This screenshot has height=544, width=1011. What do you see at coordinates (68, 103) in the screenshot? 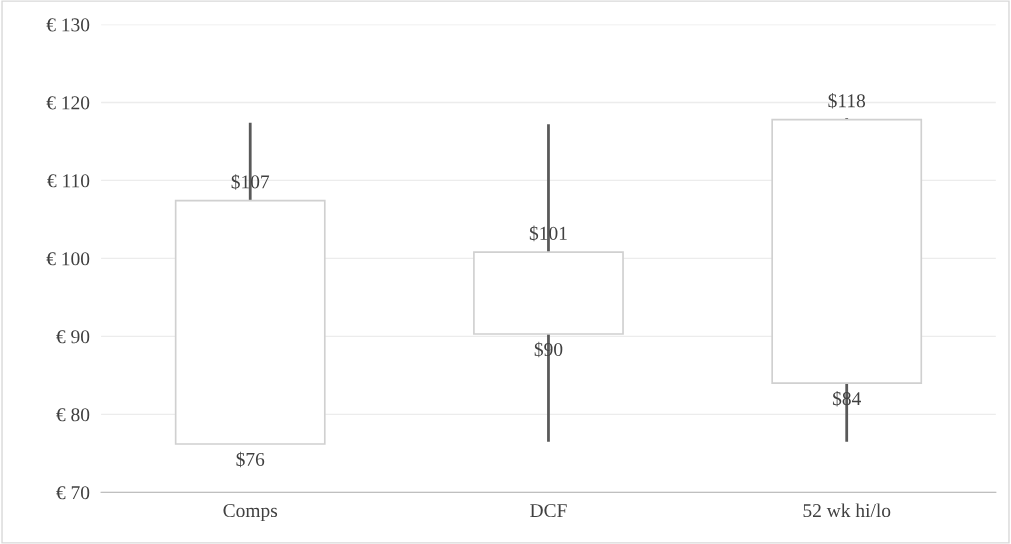
I see `y-tick-label: € 120` at bounding box center [68, 103].